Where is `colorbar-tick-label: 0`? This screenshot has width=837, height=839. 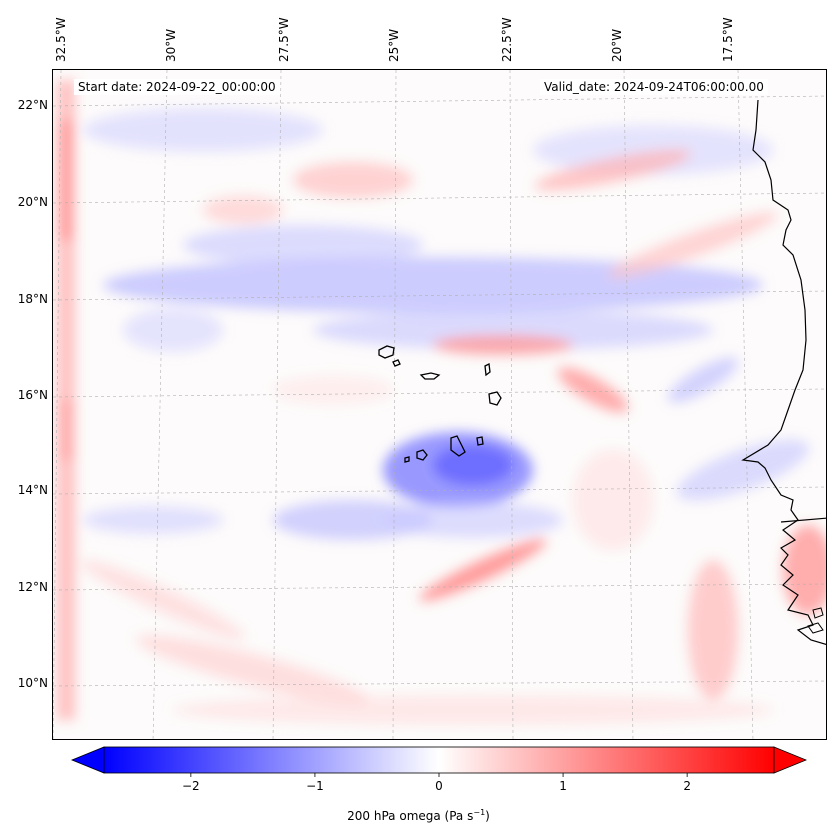 colorbar-tick-label: 0 is located at coordinates (439, 786).